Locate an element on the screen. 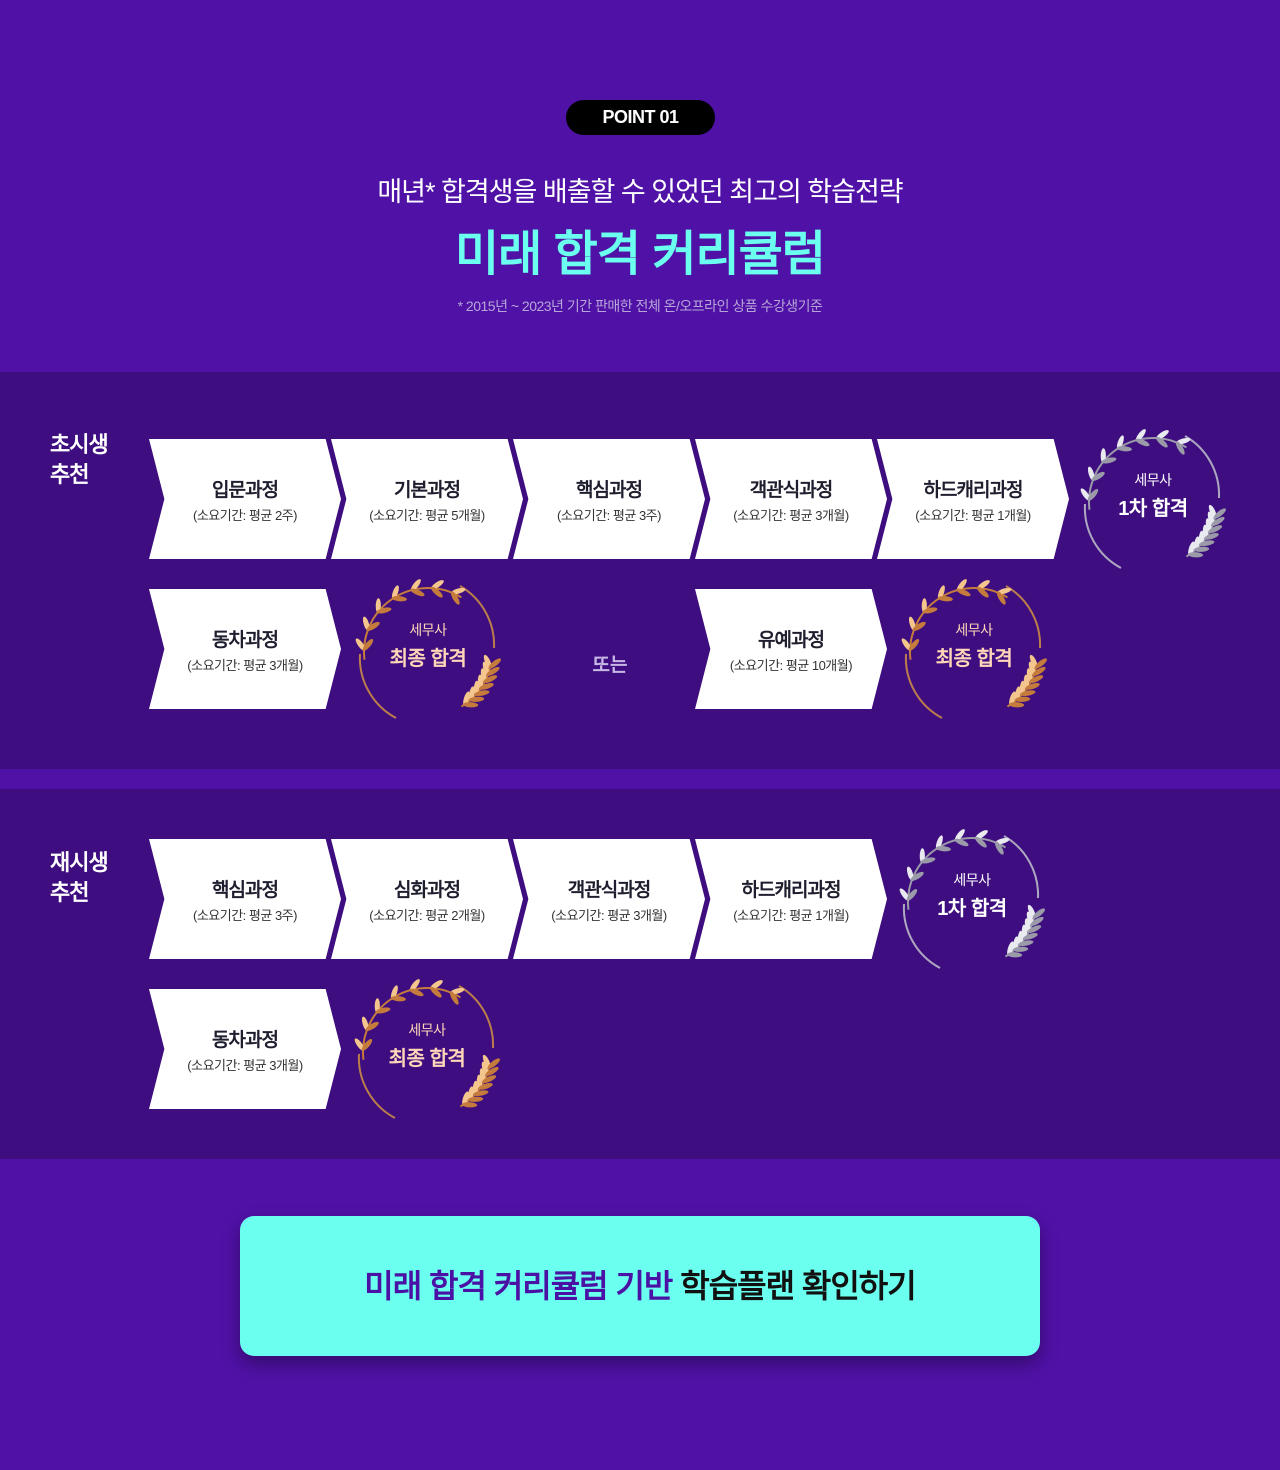 The width and height of the screenshot is (1280, 1470). course-duration: (소요기간: 평균 10개월) is located at coordinates (791, 665).